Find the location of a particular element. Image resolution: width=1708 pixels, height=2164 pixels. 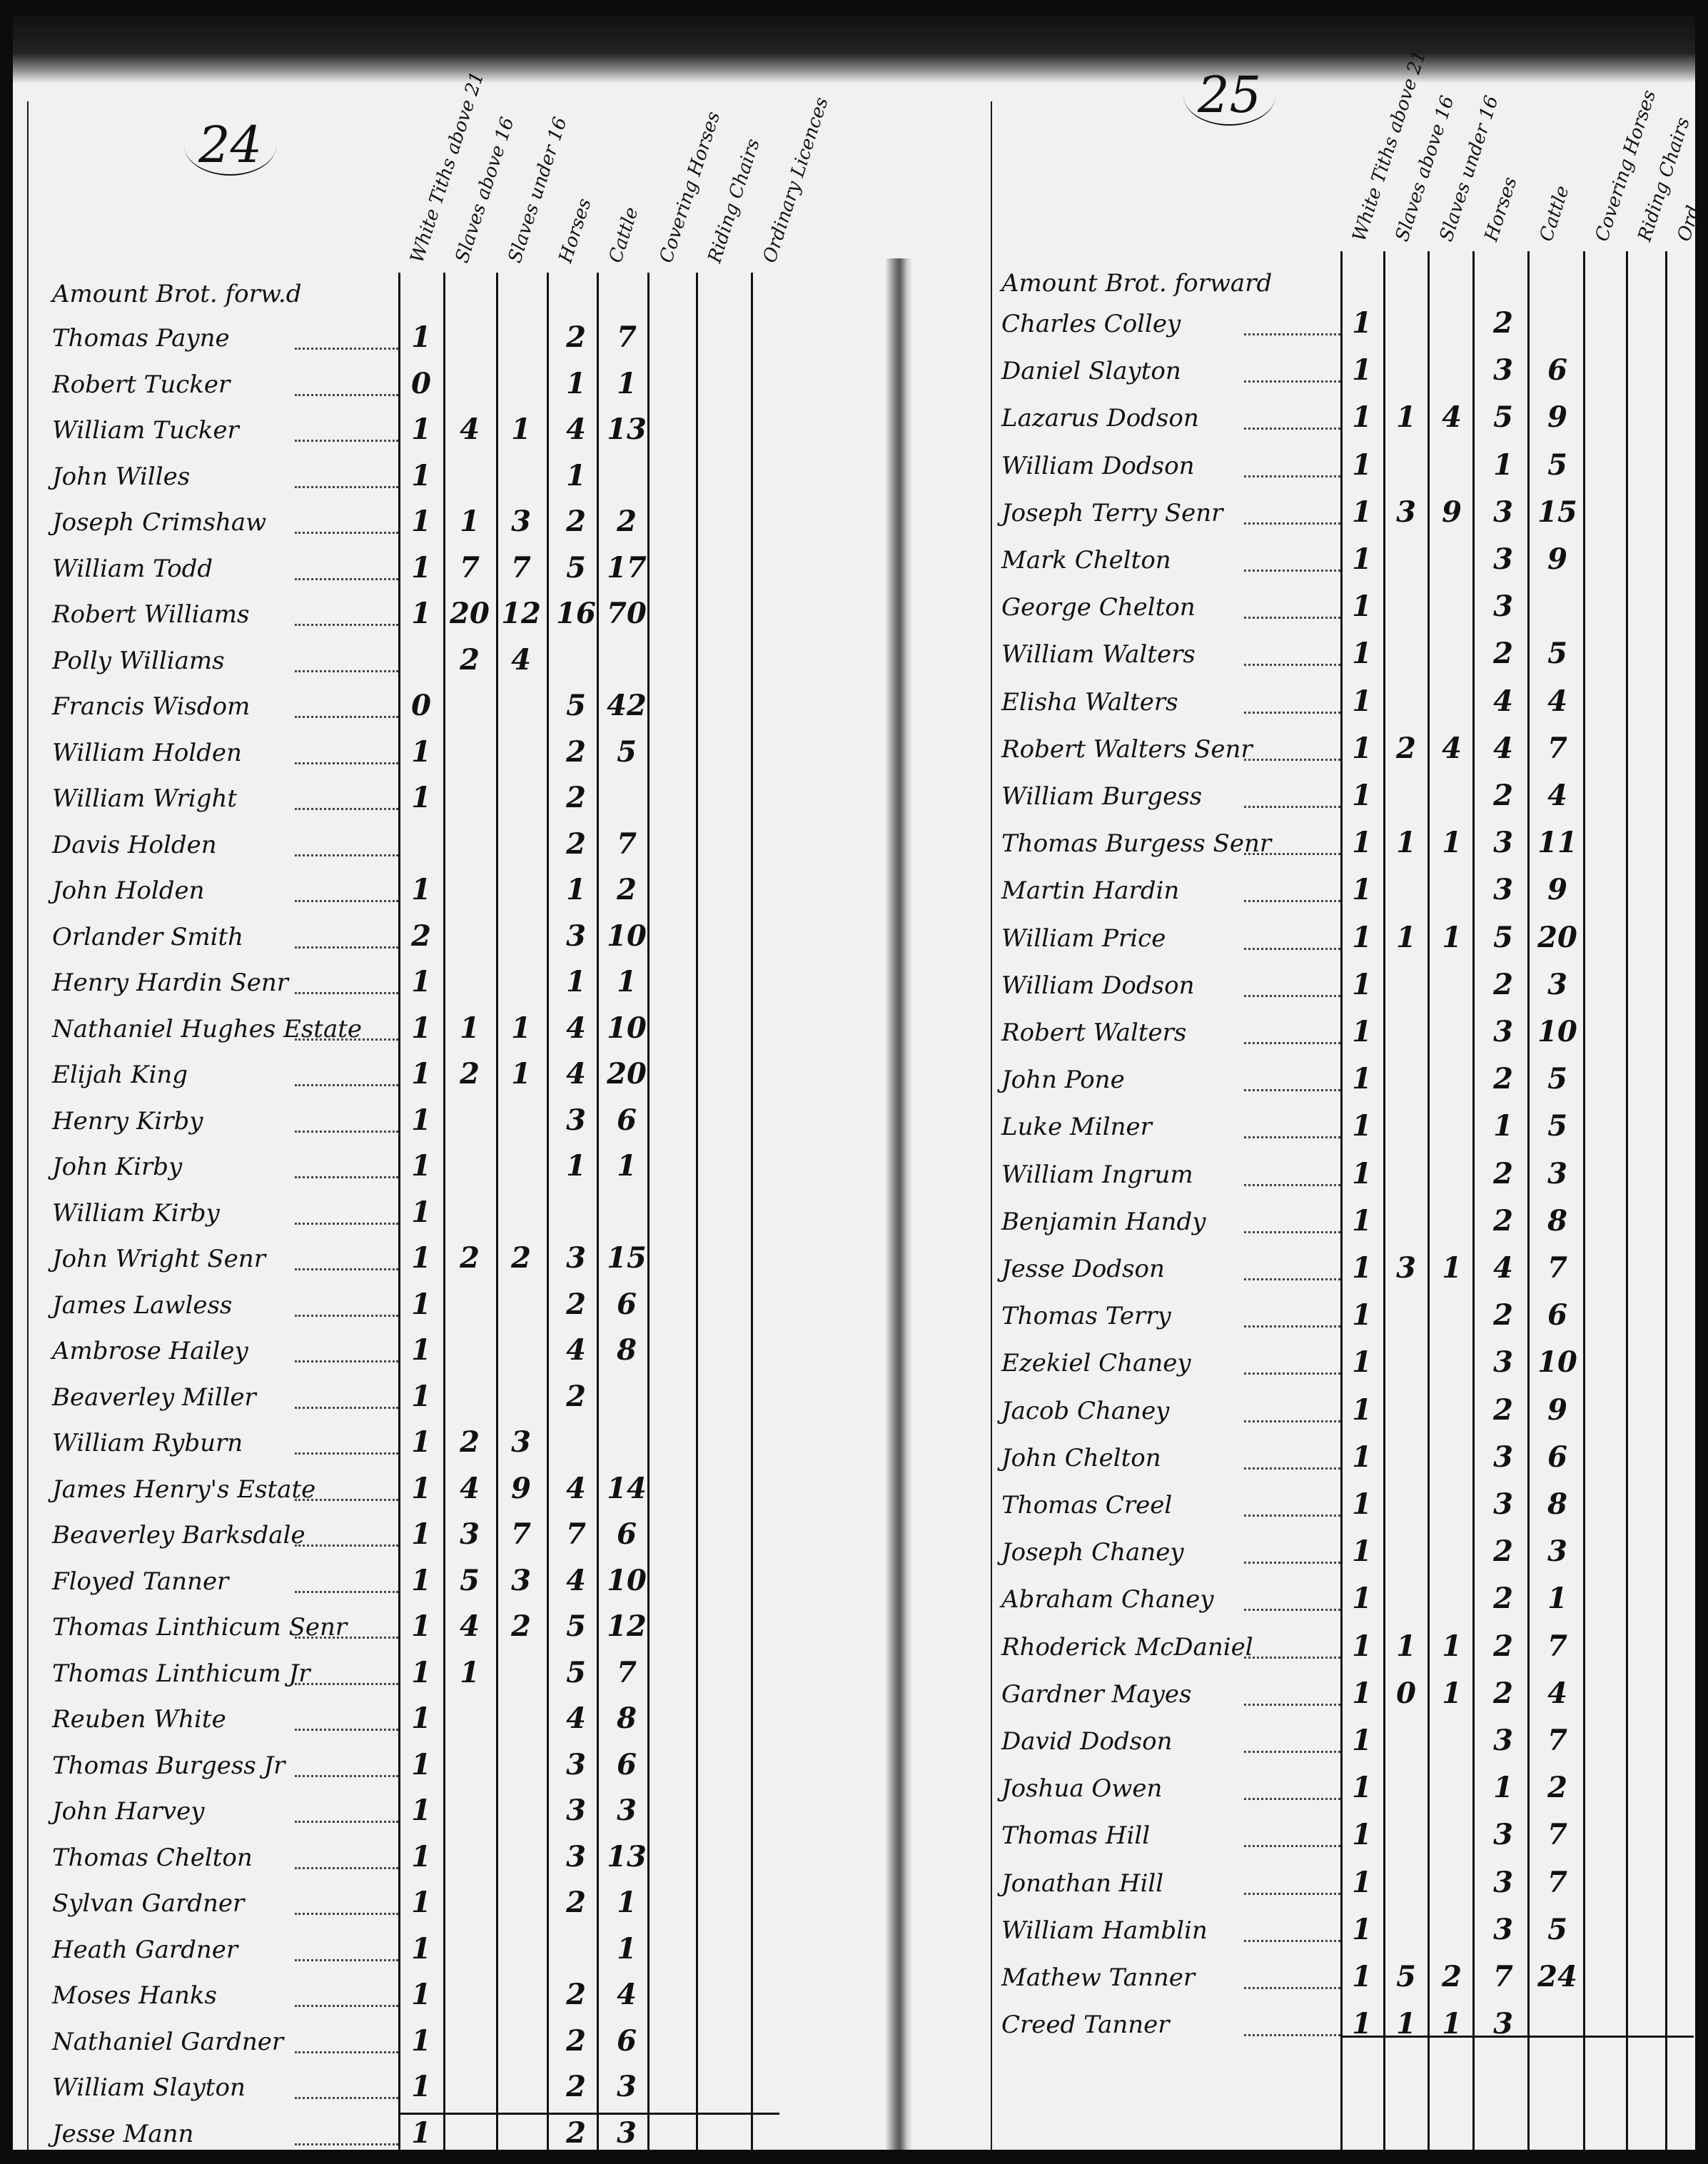

column-header: Horses is located at coordinates (1501, 209).